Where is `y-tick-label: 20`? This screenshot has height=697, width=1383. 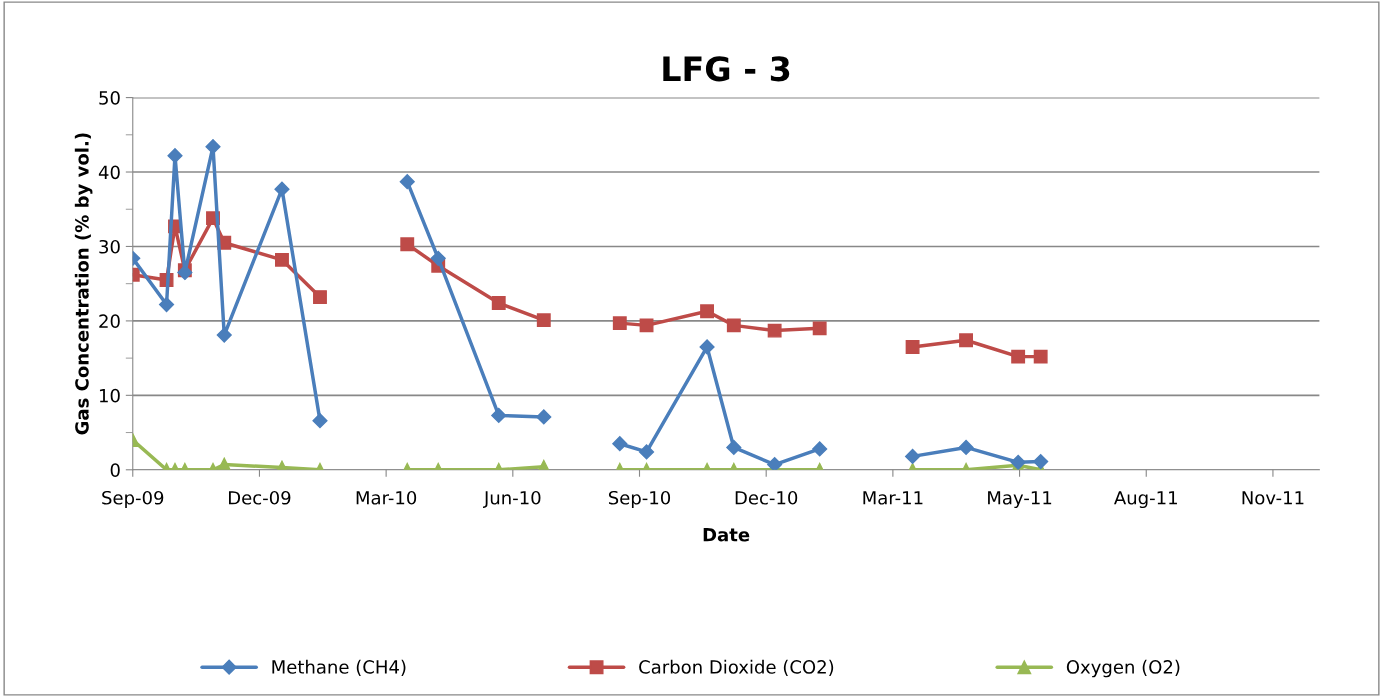
y-tick-label: 20 is located at coordinates (109, 321).